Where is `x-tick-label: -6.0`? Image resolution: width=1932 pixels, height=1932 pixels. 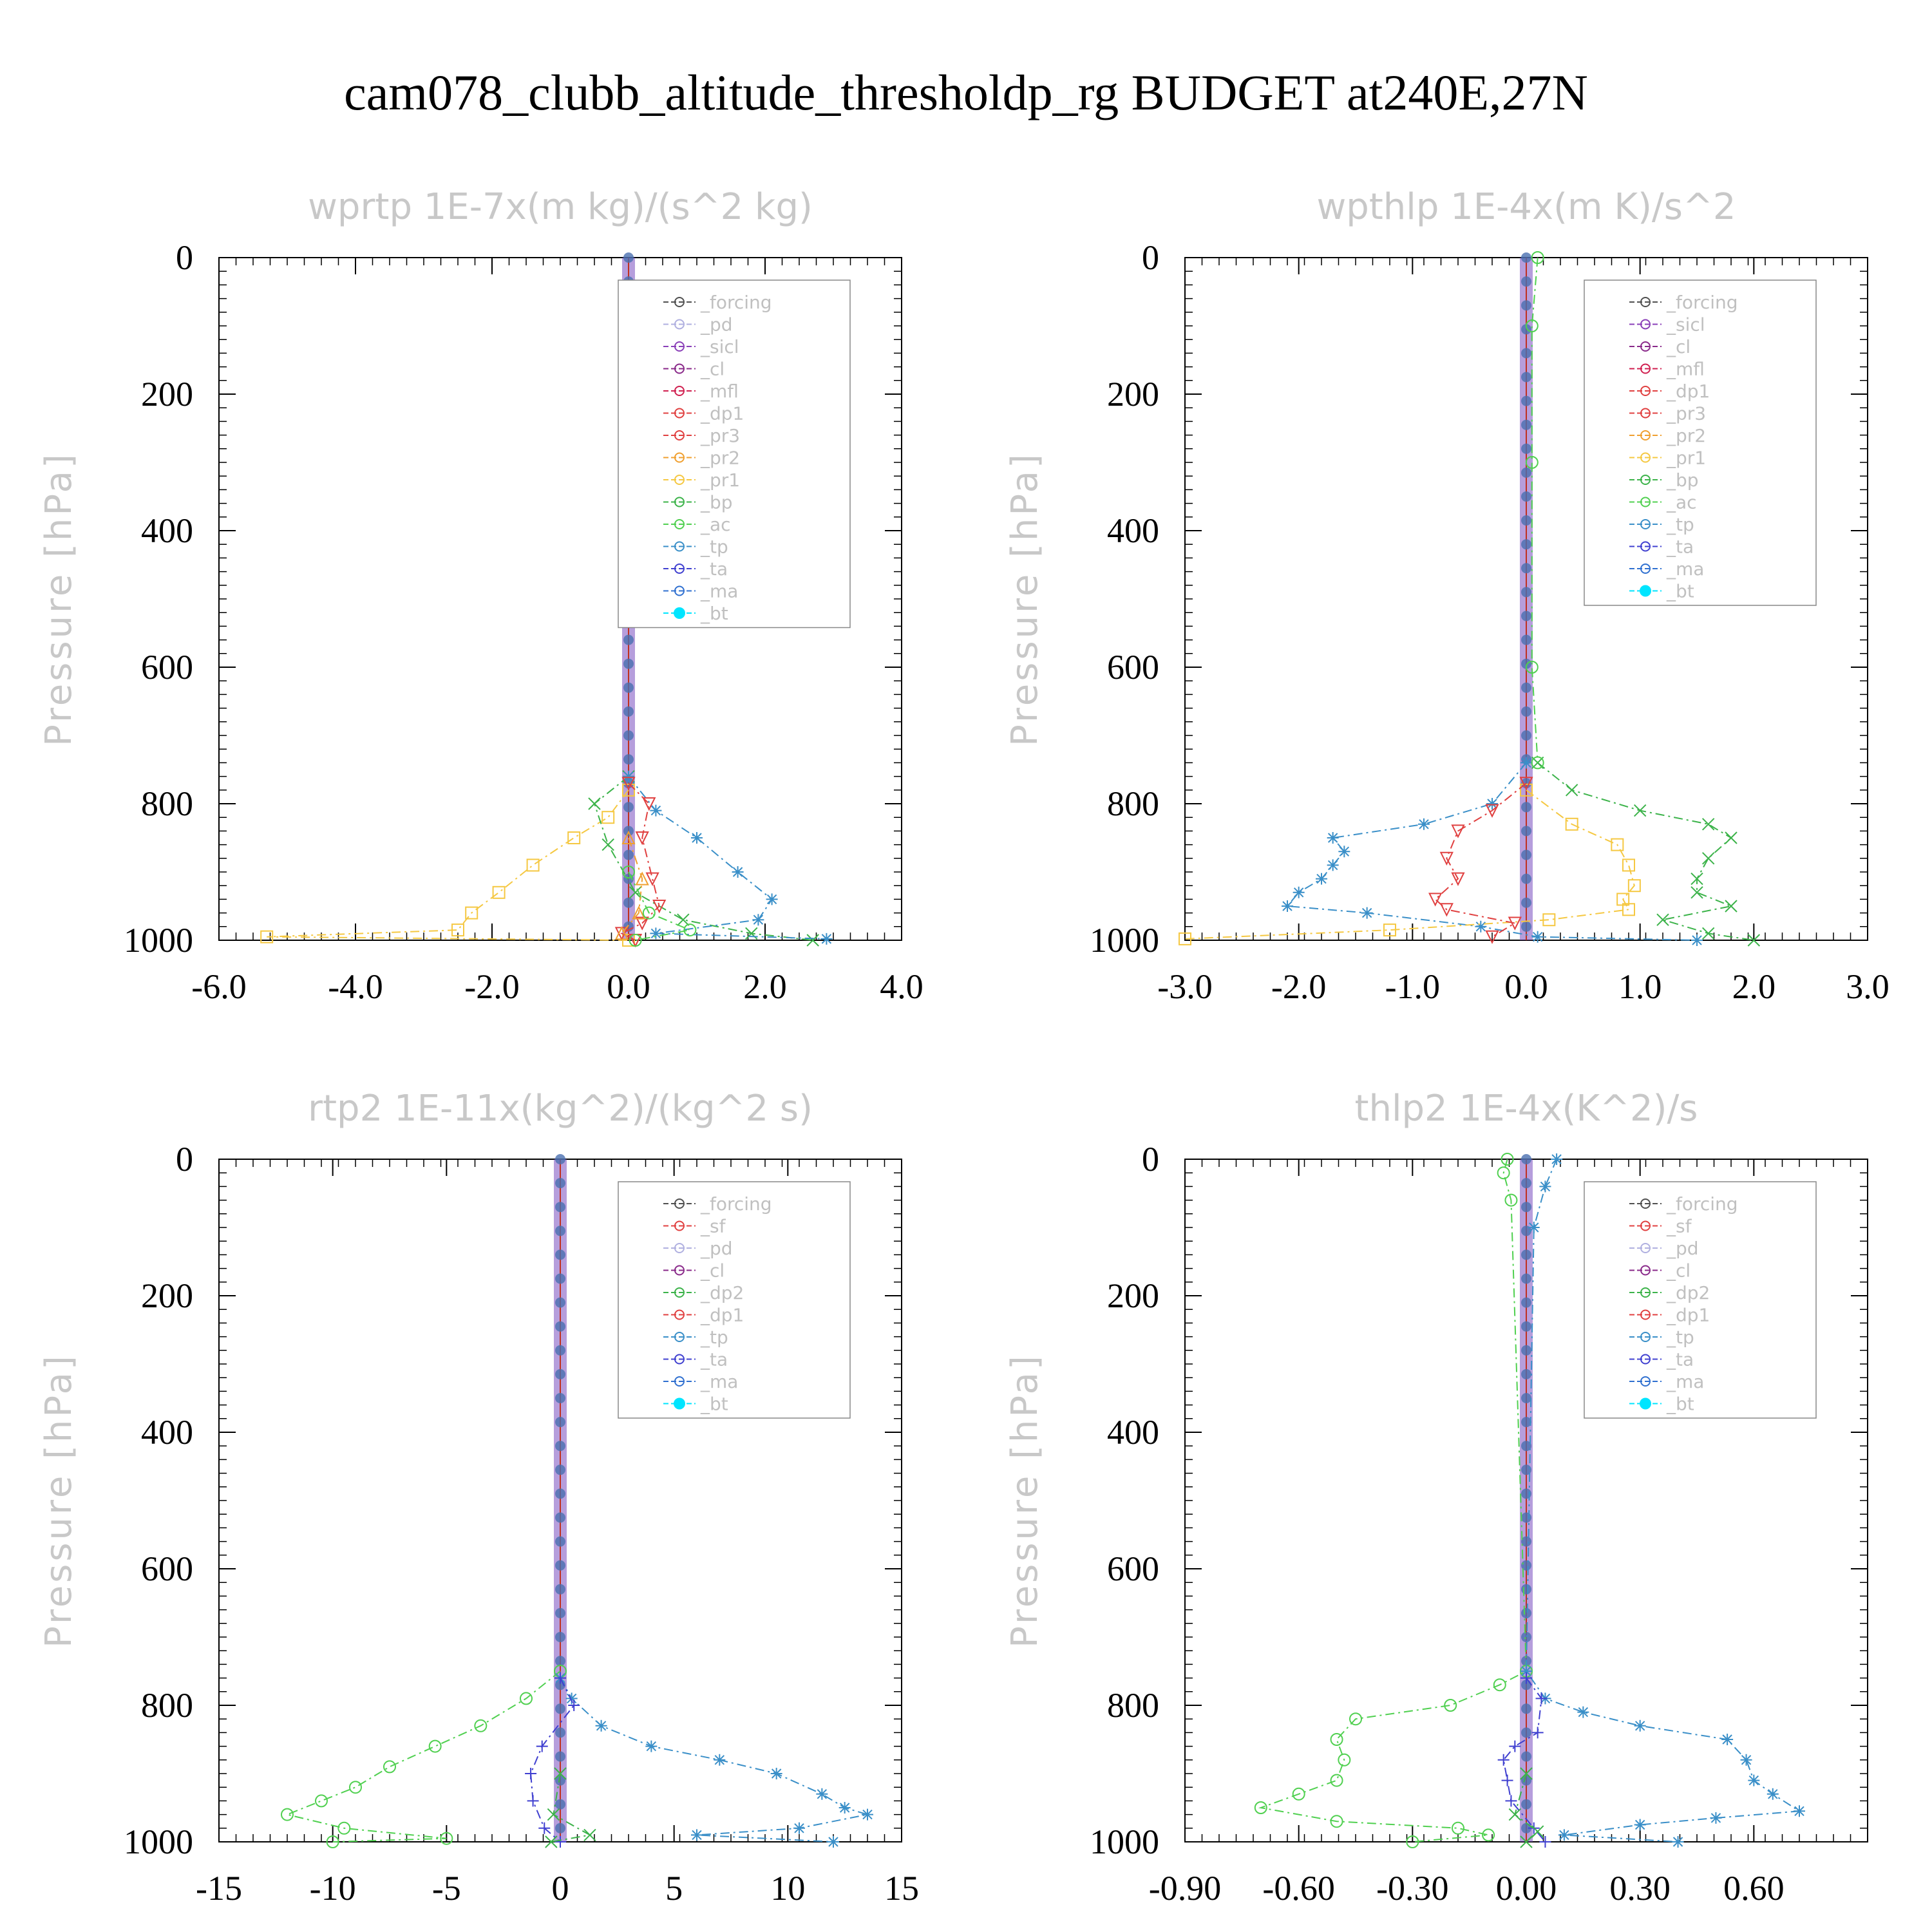
x-tick-label: -6.0 is located at coordinates (218, 986).